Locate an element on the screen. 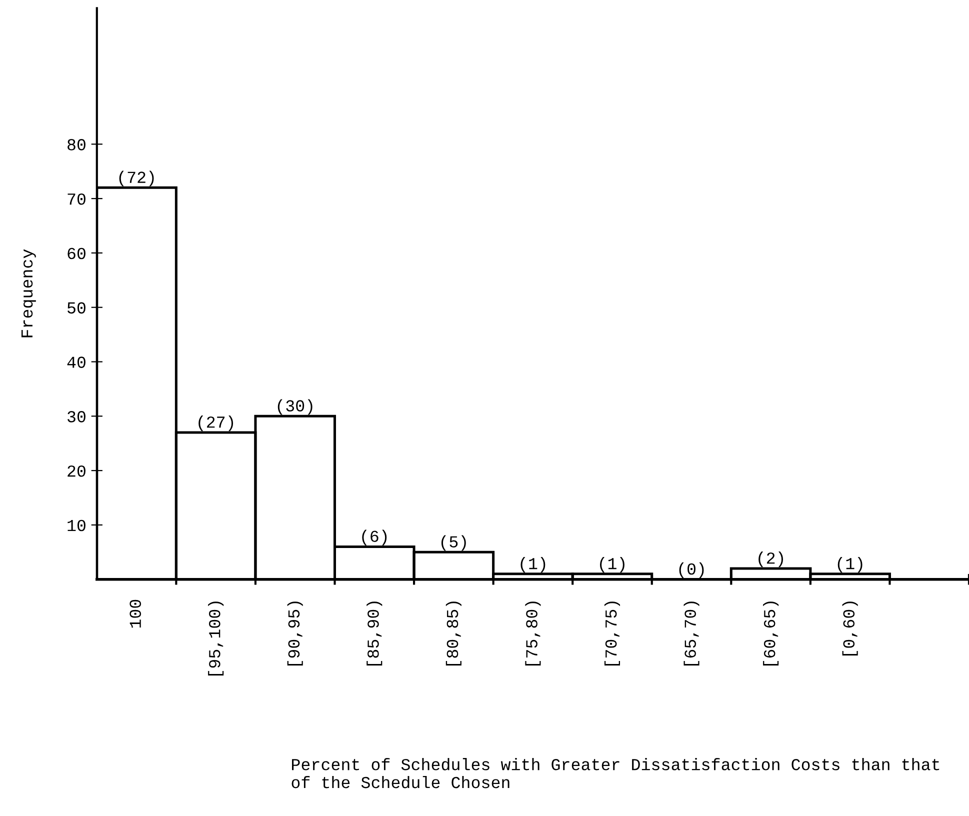 Image resolution: width=969 pixels, height=816 pixels. data-label: (2) is located at coordinates (770, 560).